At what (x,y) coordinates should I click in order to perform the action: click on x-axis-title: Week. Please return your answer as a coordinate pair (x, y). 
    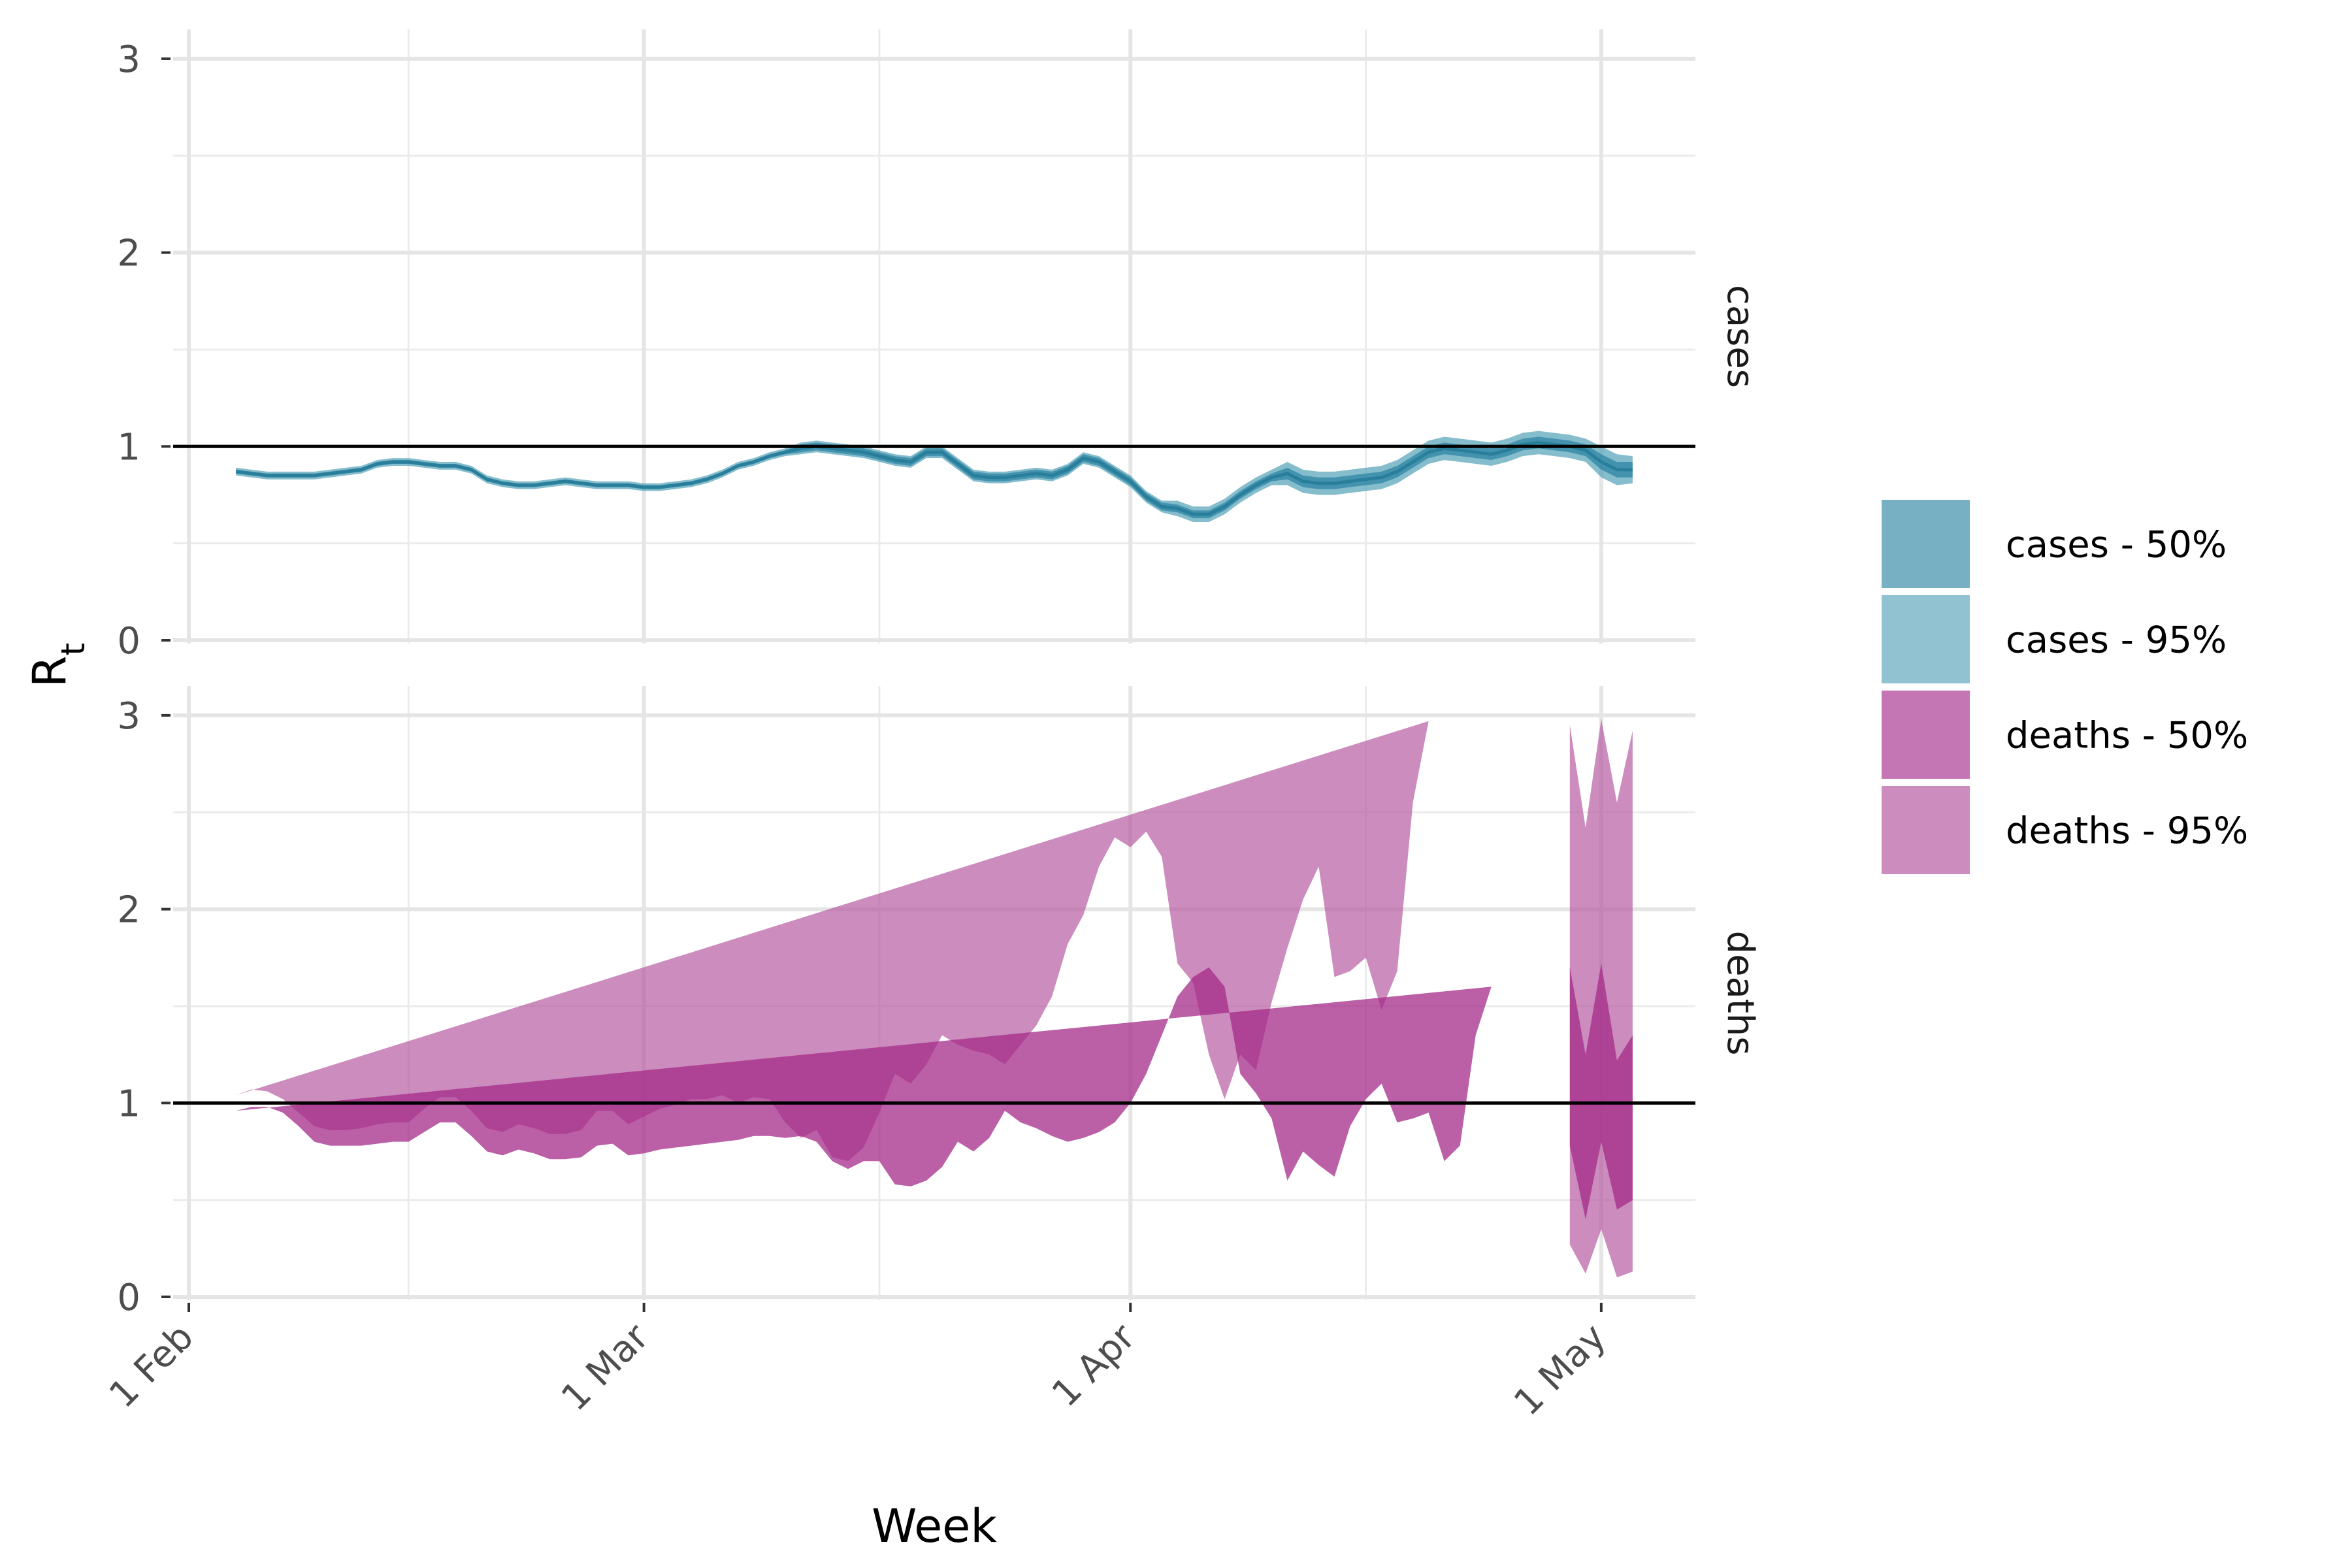
    Looking at the image, I should click on (934, 1526).